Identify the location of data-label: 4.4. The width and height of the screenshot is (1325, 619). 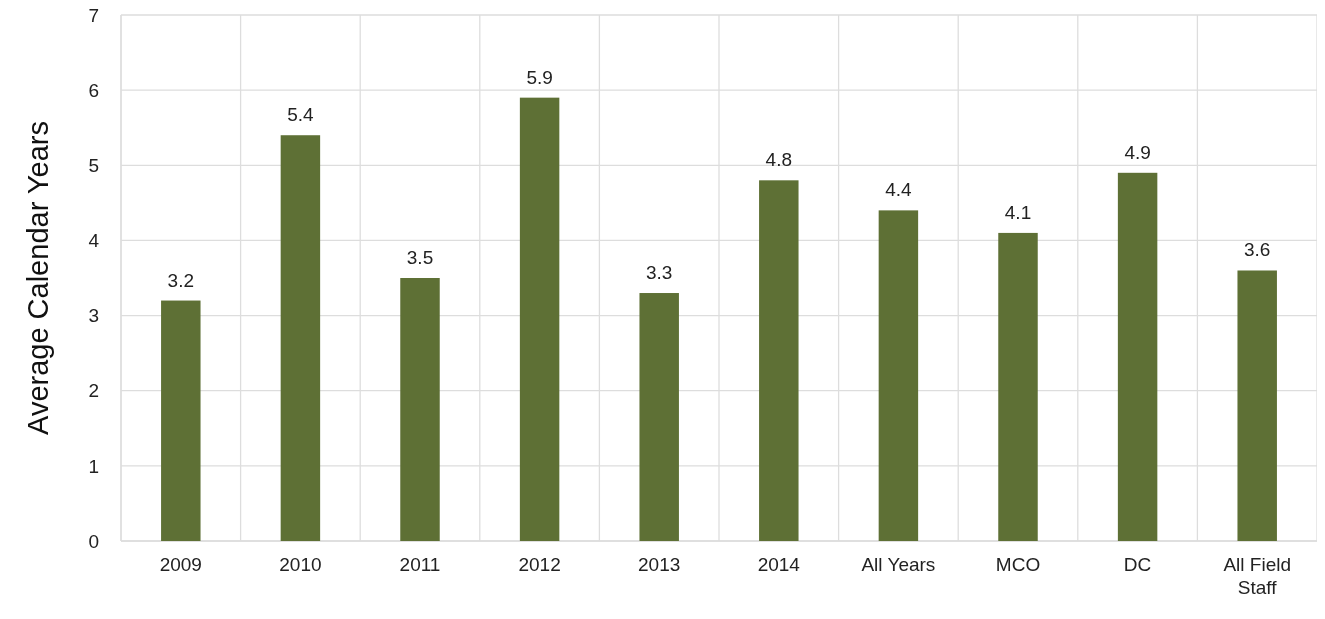
(899, 190).